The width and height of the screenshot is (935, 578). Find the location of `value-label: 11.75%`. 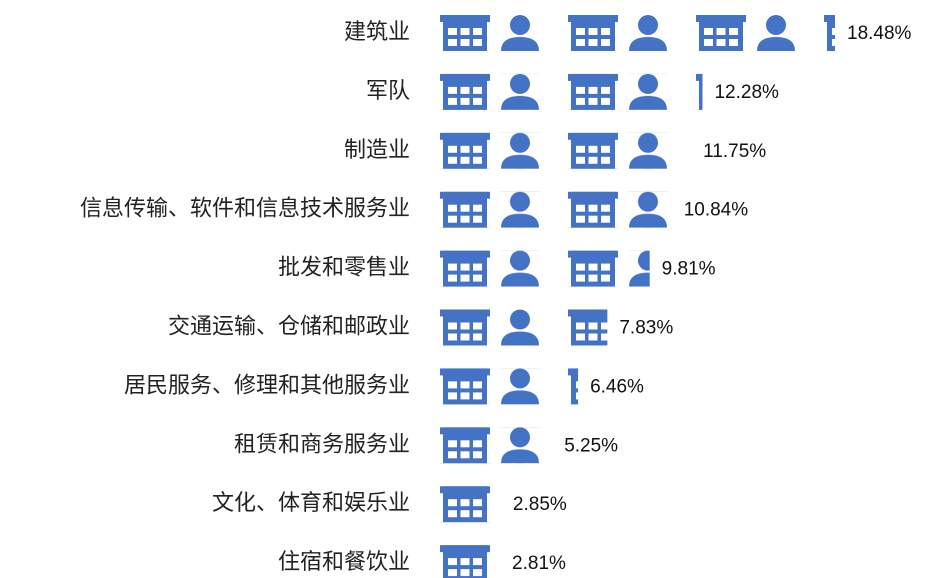

value-label: 11.75% is located at coordinates (734, 151).